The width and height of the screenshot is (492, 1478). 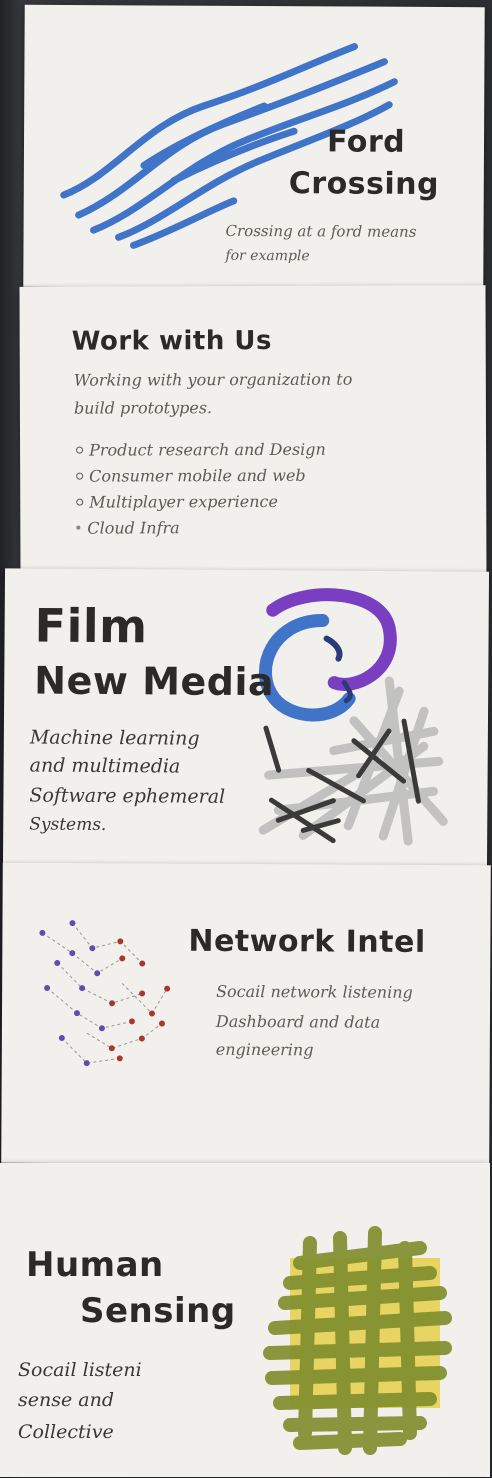 I want to click on card-body-line: Software ephemeral, so click(x=127, y=796).